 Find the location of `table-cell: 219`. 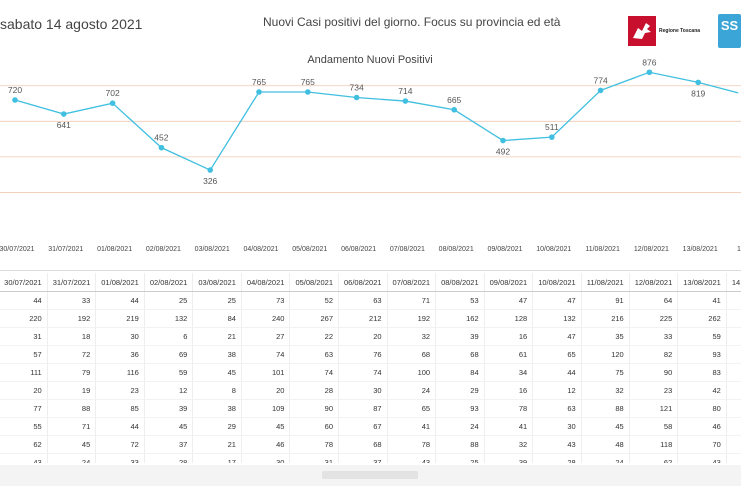

table-cell: 219 is located at coordinates (120, 318).